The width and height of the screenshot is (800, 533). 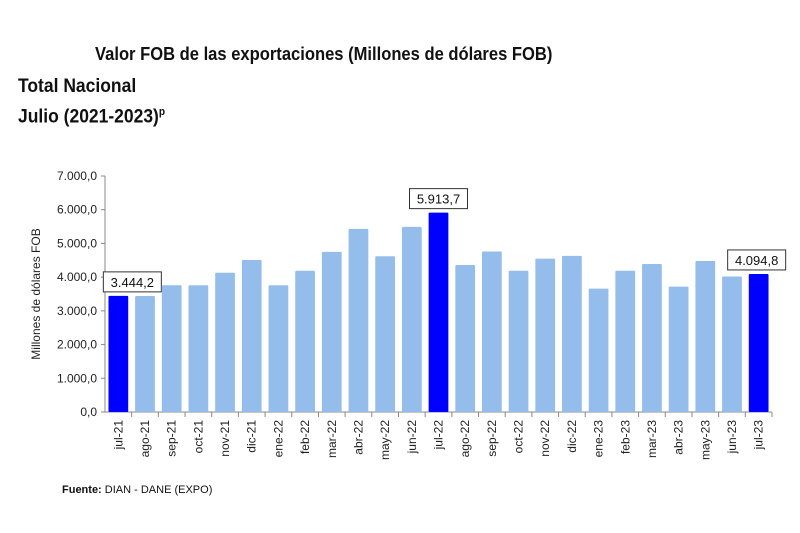 I want to click on data-label: 3.444,2, so click(x=132, y=282).